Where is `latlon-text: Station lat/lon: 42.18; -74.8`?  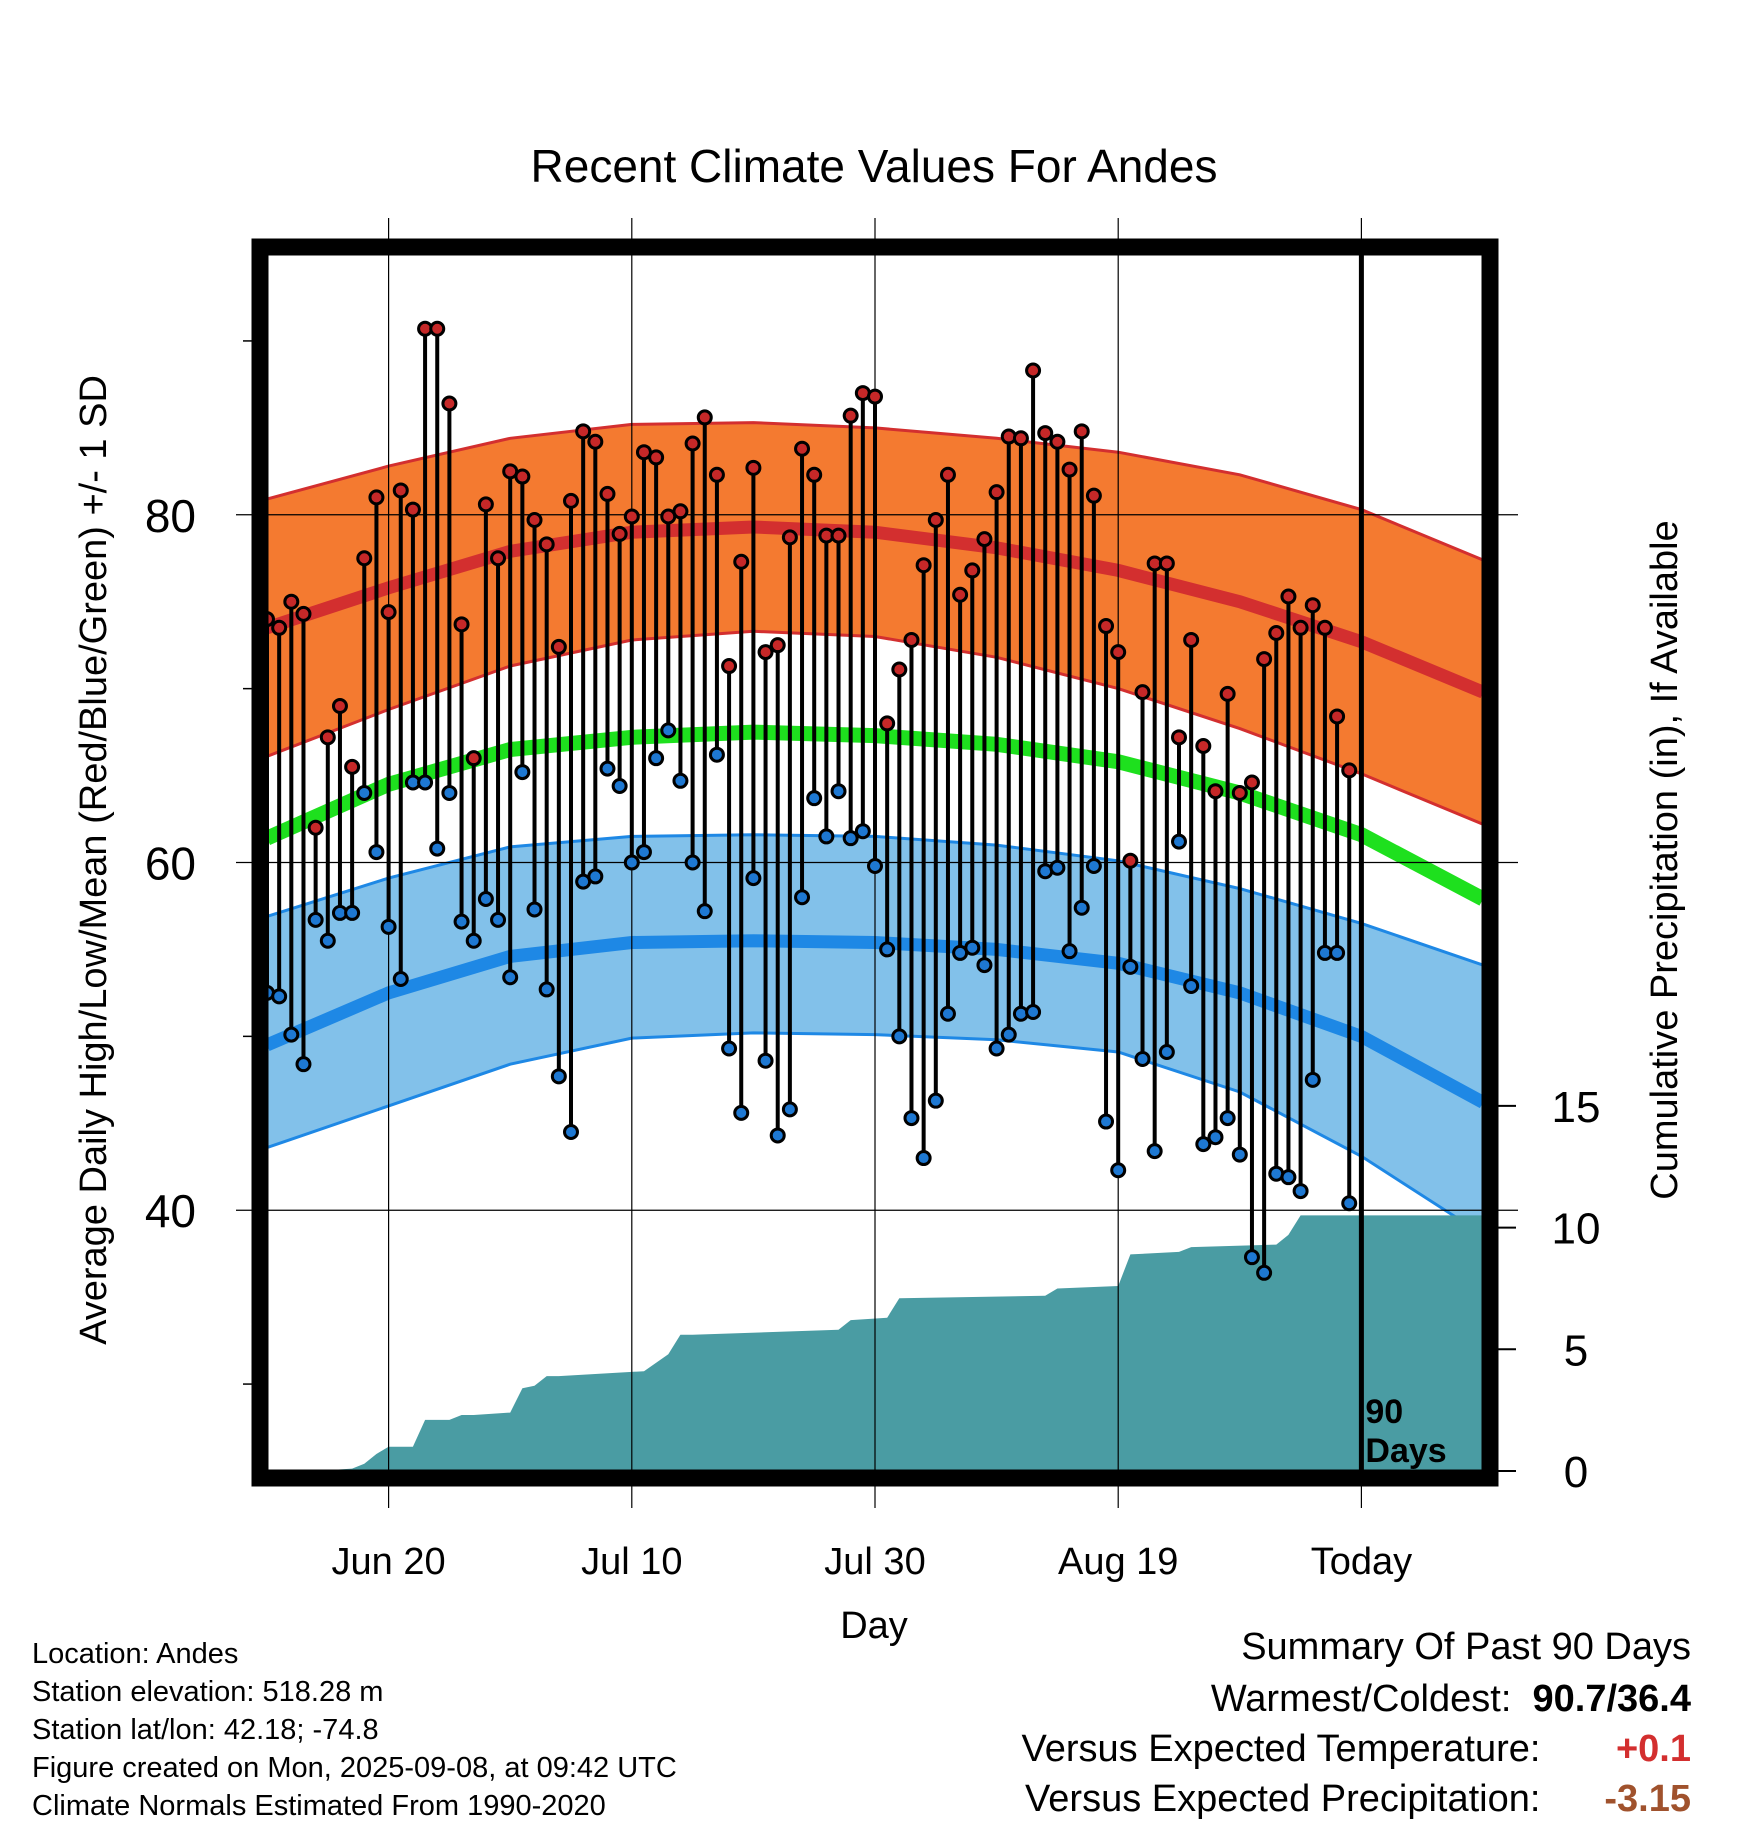
latlon-text: Station lat/lon: 42.18; -74.8 is located at coordinates (205, 1730).